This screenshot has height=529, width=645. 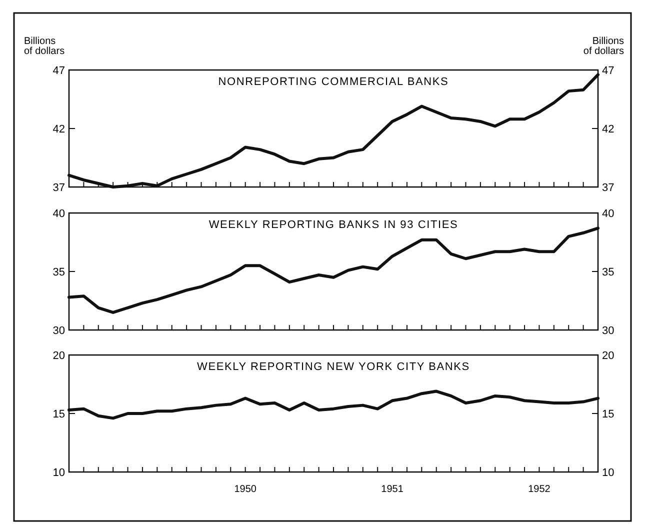 I want to click on x-tick-label: 1950, so click(x=245, y=489).